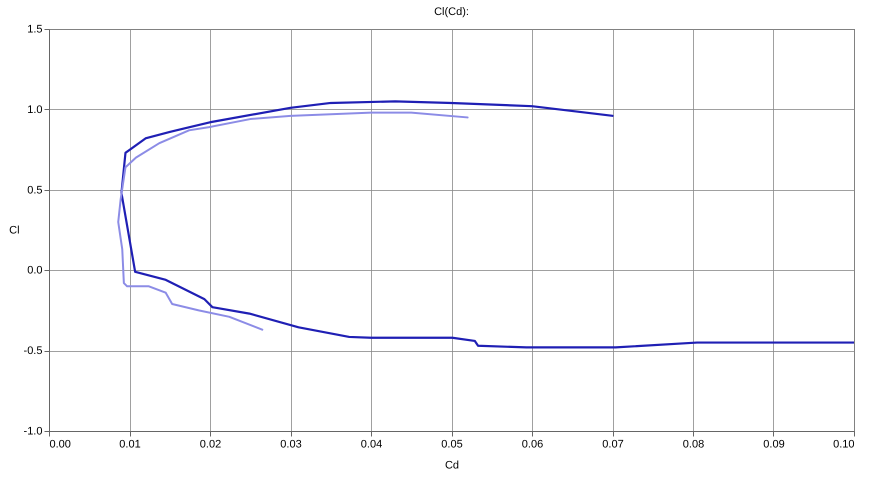 The width and height of the screenshot is (881, 482). Describe the element at coordinates (34, 190) in the screenshot. I see `y-tick-label: 0.5` at that location.